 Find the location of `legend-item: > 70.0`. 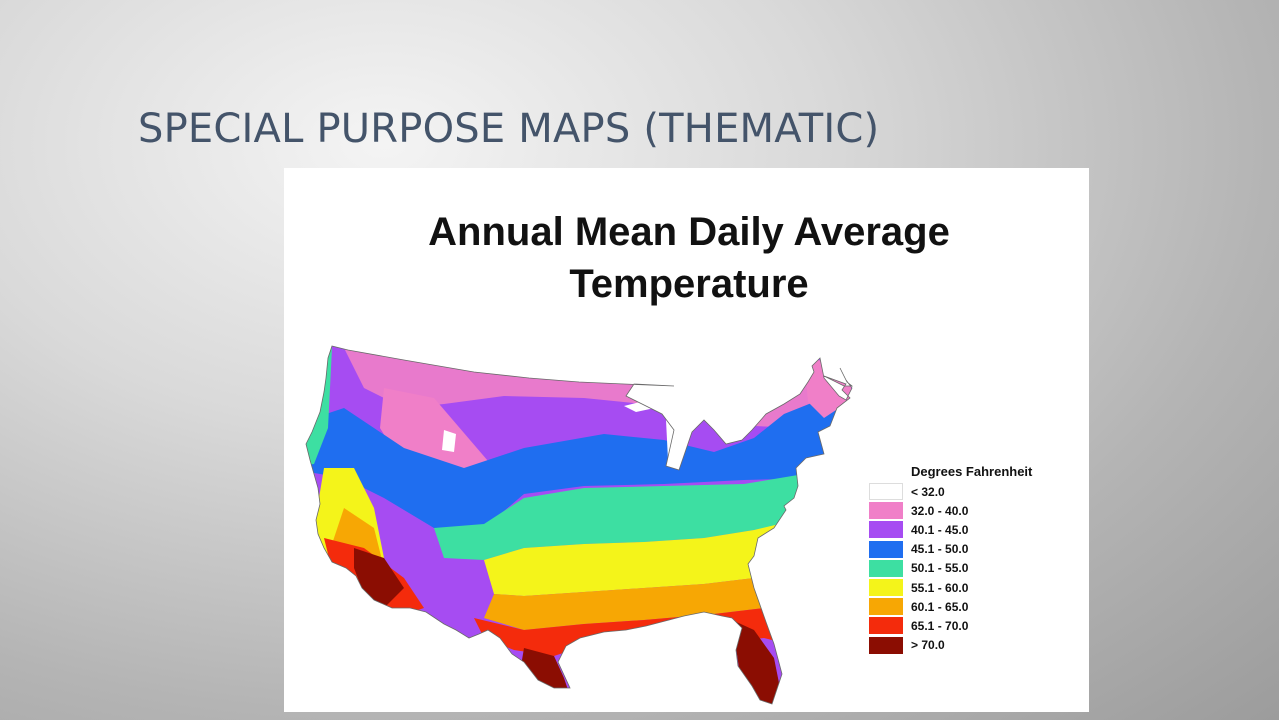

legend-item: > 70.0 is located at coordinates (969, 645).